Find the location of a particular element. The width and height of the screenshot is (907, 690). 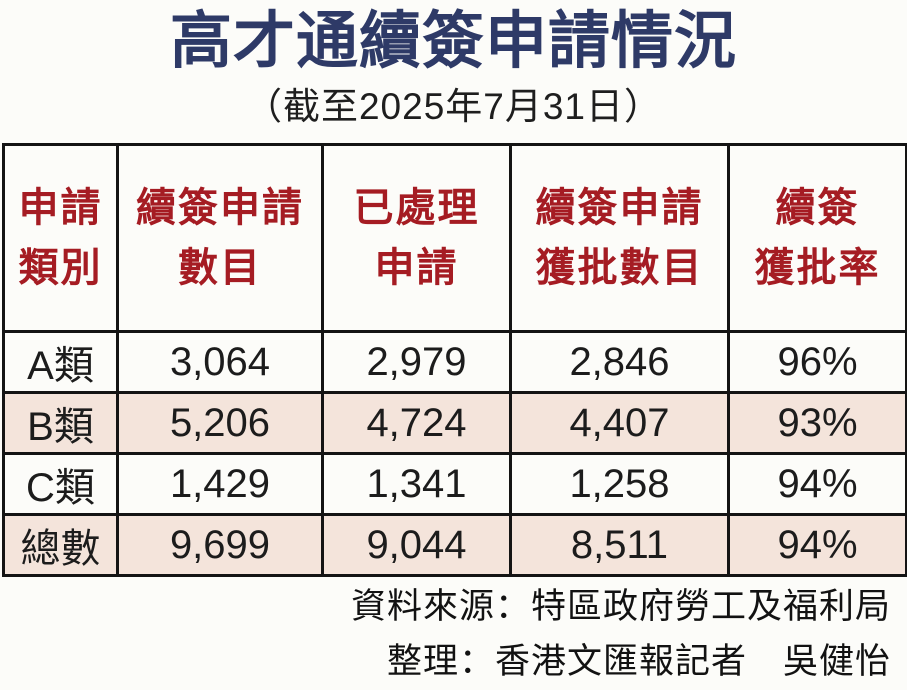

cell-processed-a: 2,979 is located at coordinates (416, 362).